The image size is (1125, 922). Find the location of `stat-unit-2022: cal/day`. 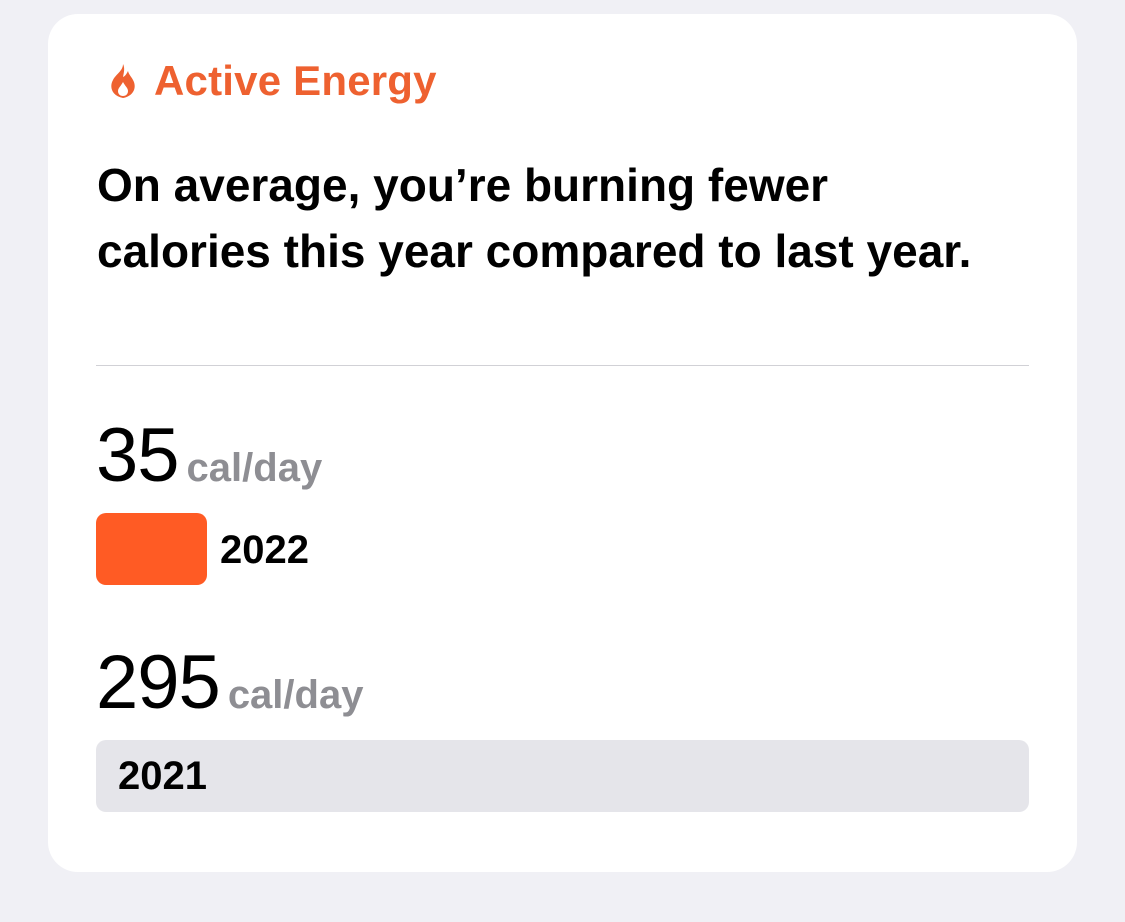

stat-unit-2022: cal/day is located at coordinates (254, 468).